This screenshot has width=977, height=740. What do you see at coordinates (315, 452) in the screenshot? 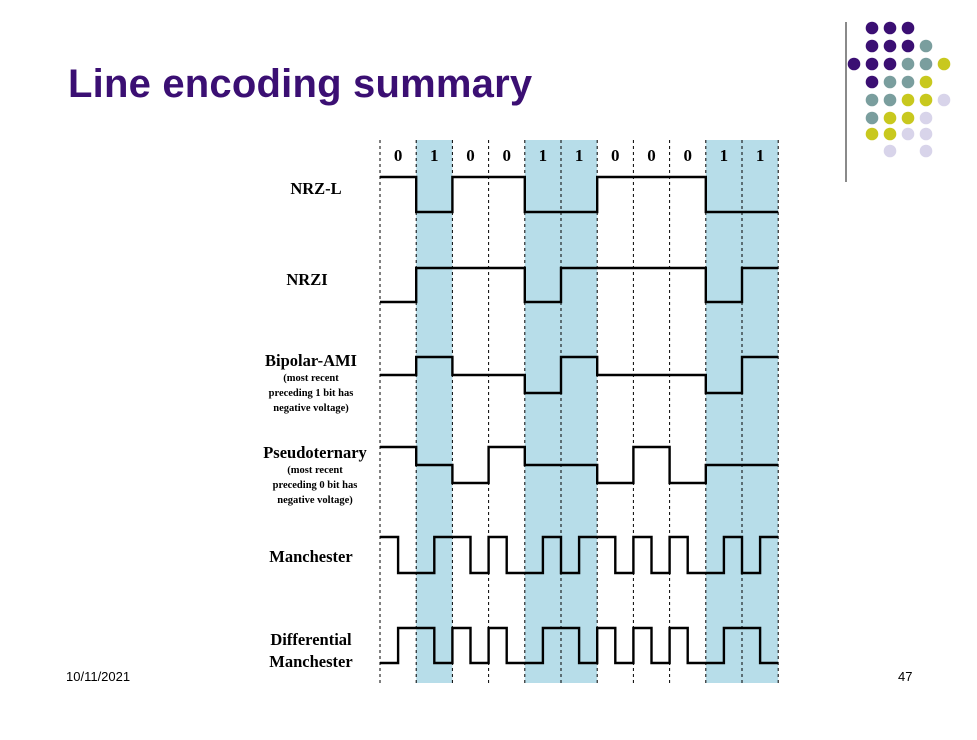
I see `row-label-pseudoternary: Pseudoternary` at bounding box center [315, 452].